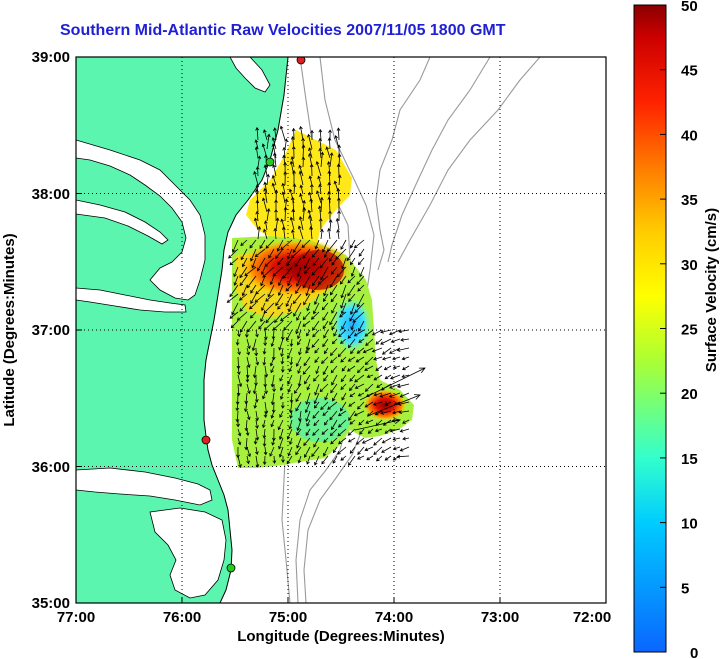 This screenshot has width=724, height=659. I want to click on colorbar-tick-label: 0, so click(694, 652).